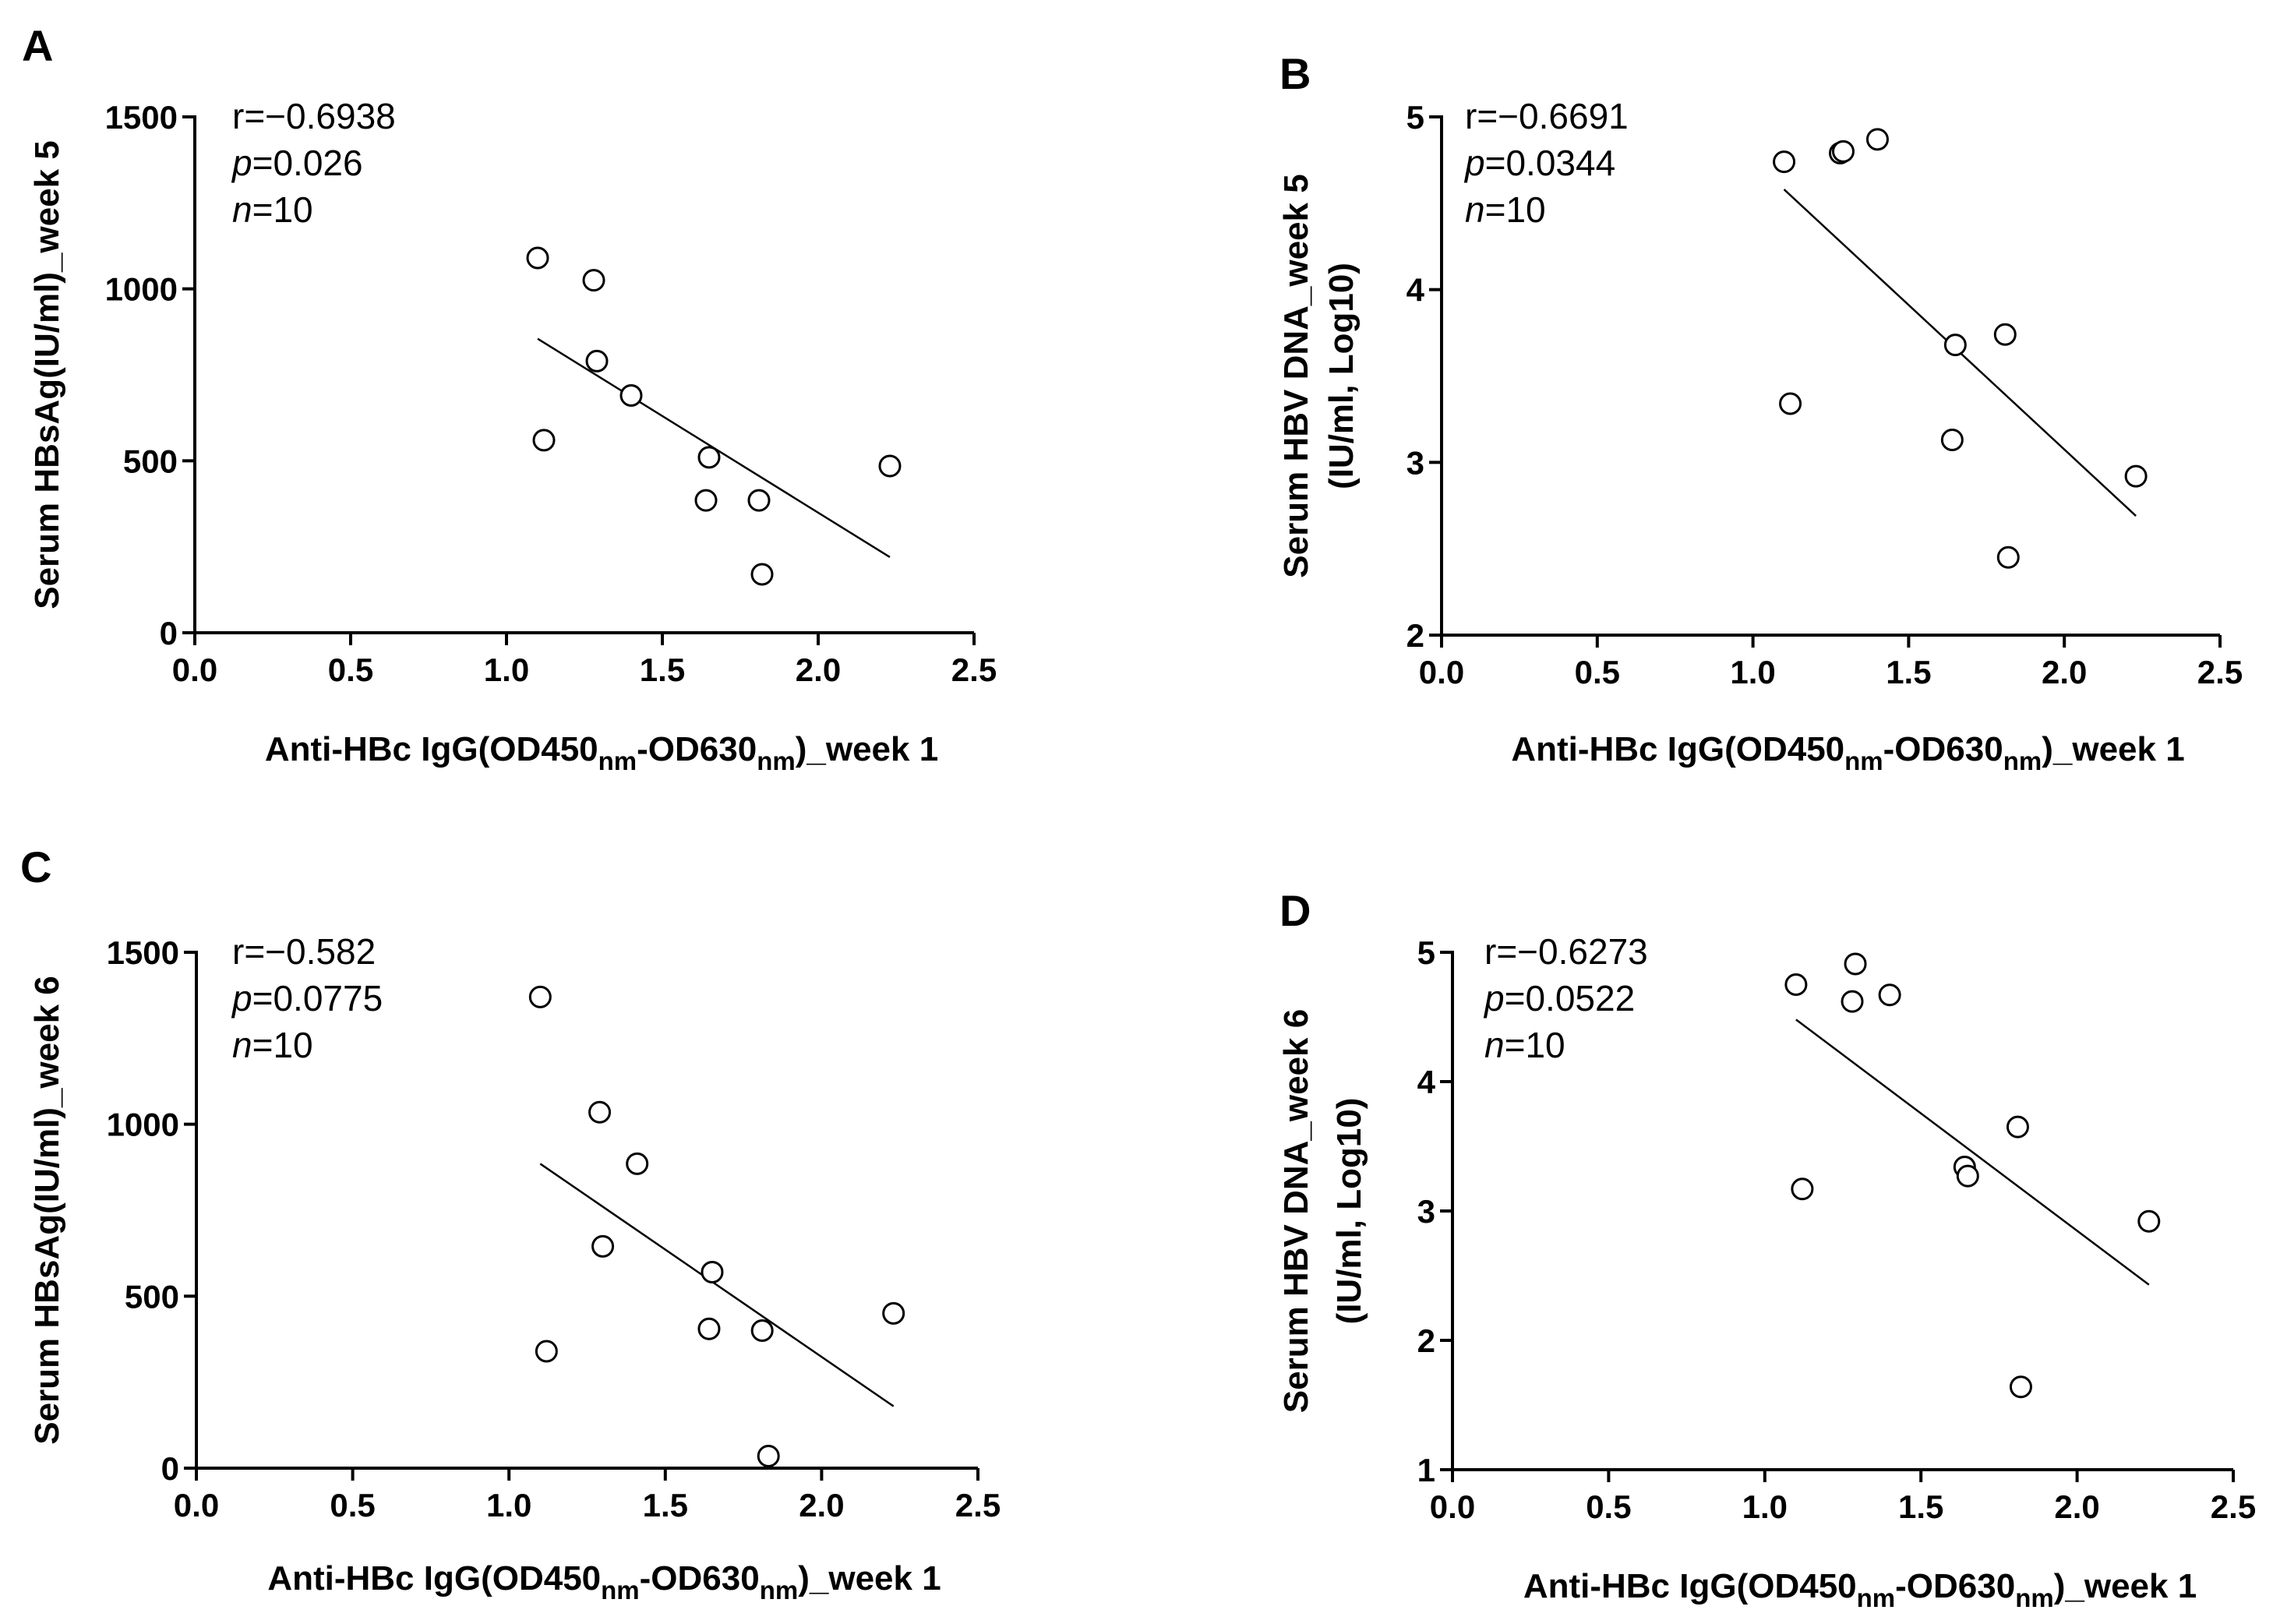  I want to click on stat-r: r=−0.6691, so click(1547, 116).